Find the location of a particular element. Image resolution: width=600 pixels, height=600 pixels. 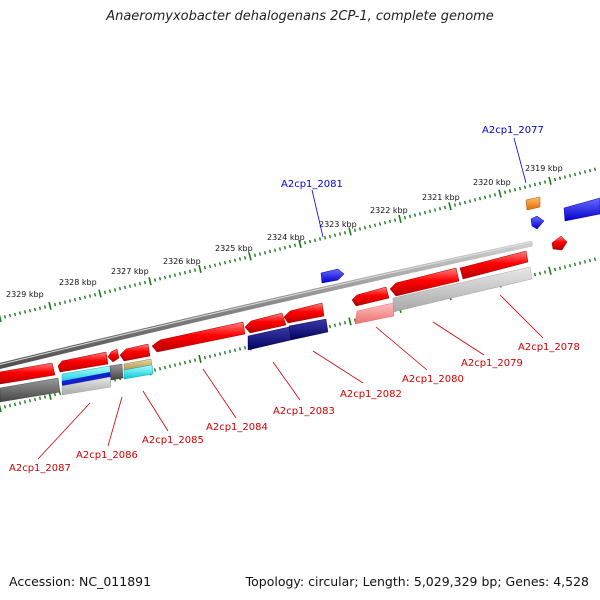

leader-a2cp1-2081 is located at coordinates (317, 213).